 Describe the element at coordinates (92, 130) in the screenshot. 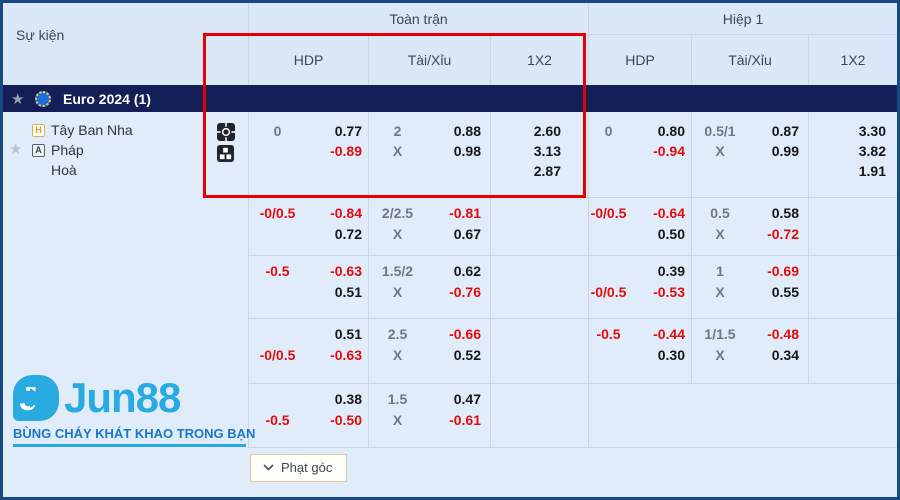

I see `home-team-name: Tây Ban Nha` at that location.